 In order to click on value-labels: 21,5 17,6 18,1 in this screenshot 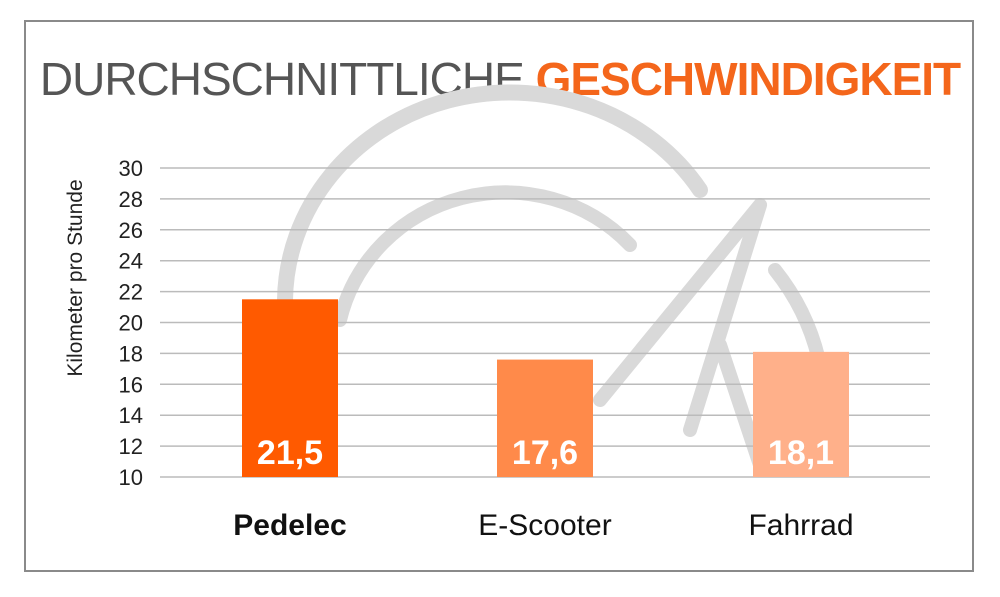, I will do `click(545, 453)`.